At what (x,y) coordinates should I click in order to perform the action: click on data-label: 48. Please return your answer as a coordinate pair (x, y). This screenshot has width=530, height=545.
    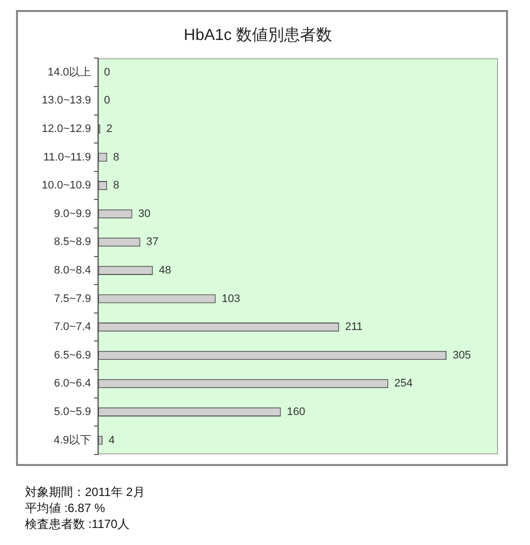
    Looking at the image, I should click on (165, 270).